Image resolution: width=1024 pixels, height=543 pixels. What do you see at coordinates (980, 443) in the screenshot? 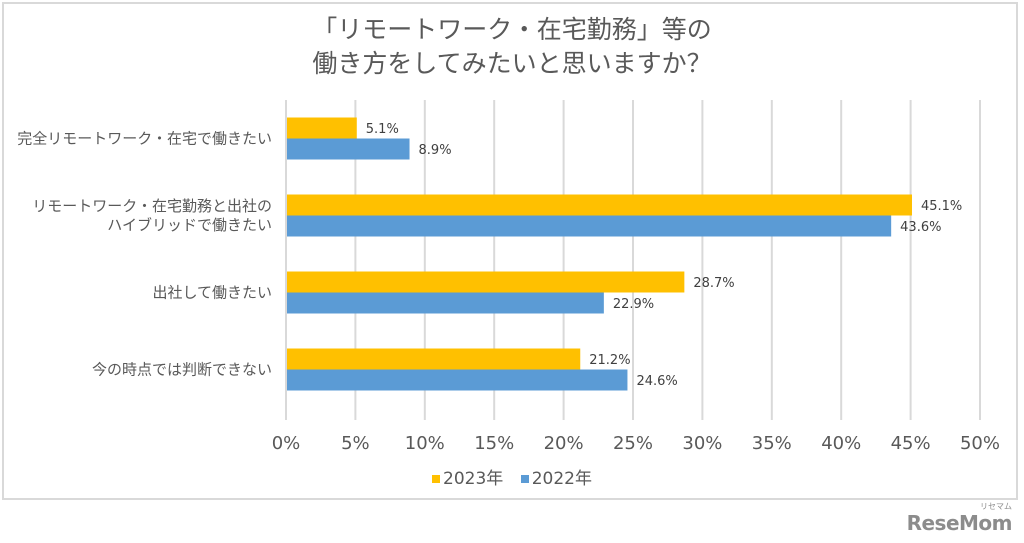
I see `x-tick-label: 50%` at bounding box center [980, 443].